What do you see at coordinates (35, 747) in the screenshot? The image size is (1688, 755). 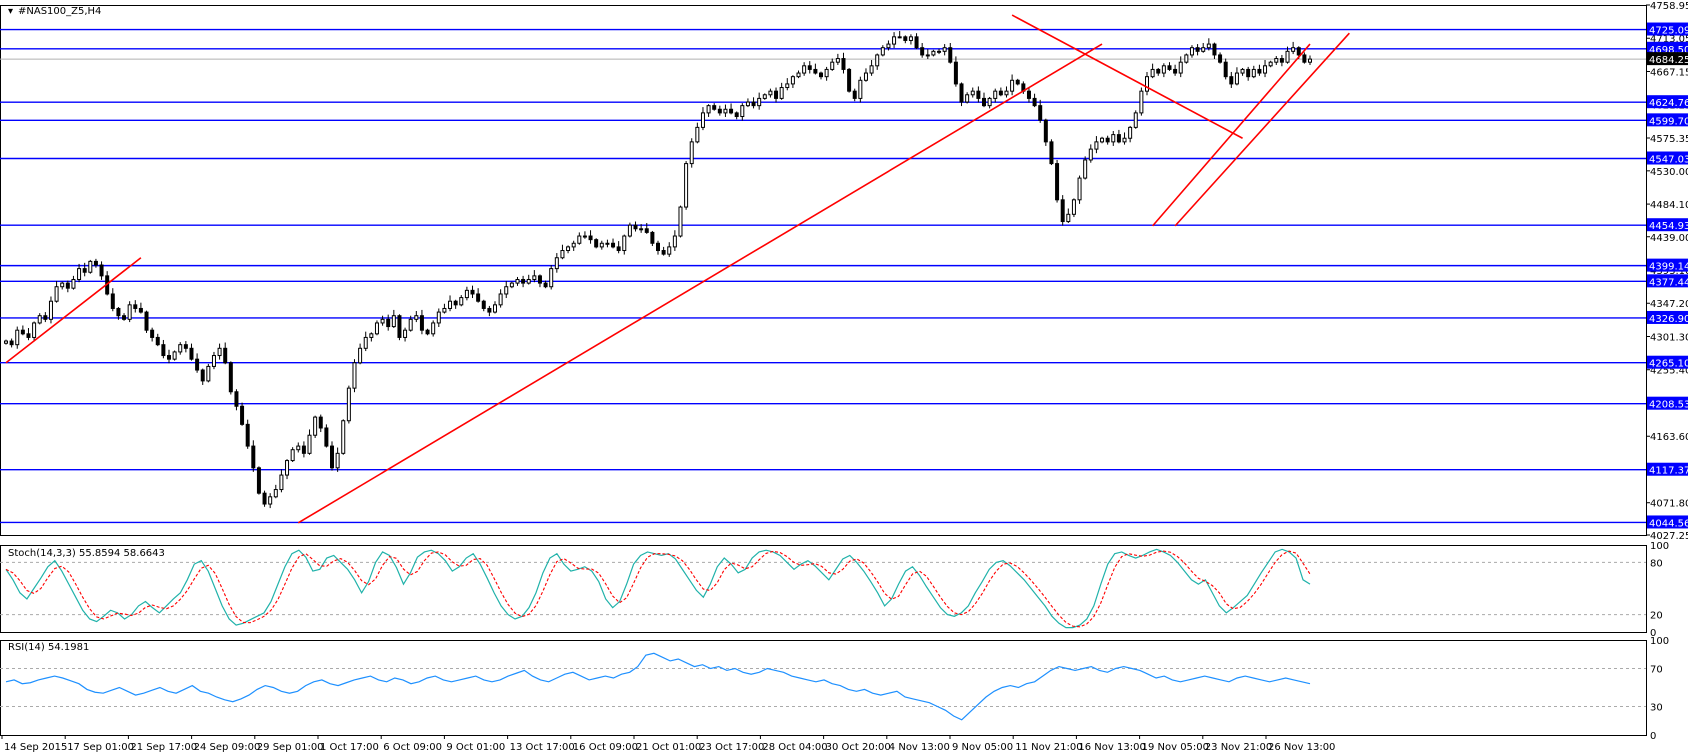 I see `time-tick-label: 14 Sep 2015` at bounding box center [35, 747].